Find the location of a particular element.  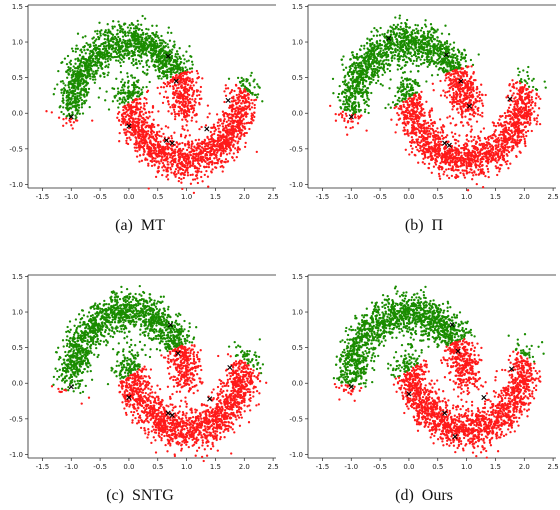

labeled-point-marker is located at coordinates (228, 100).